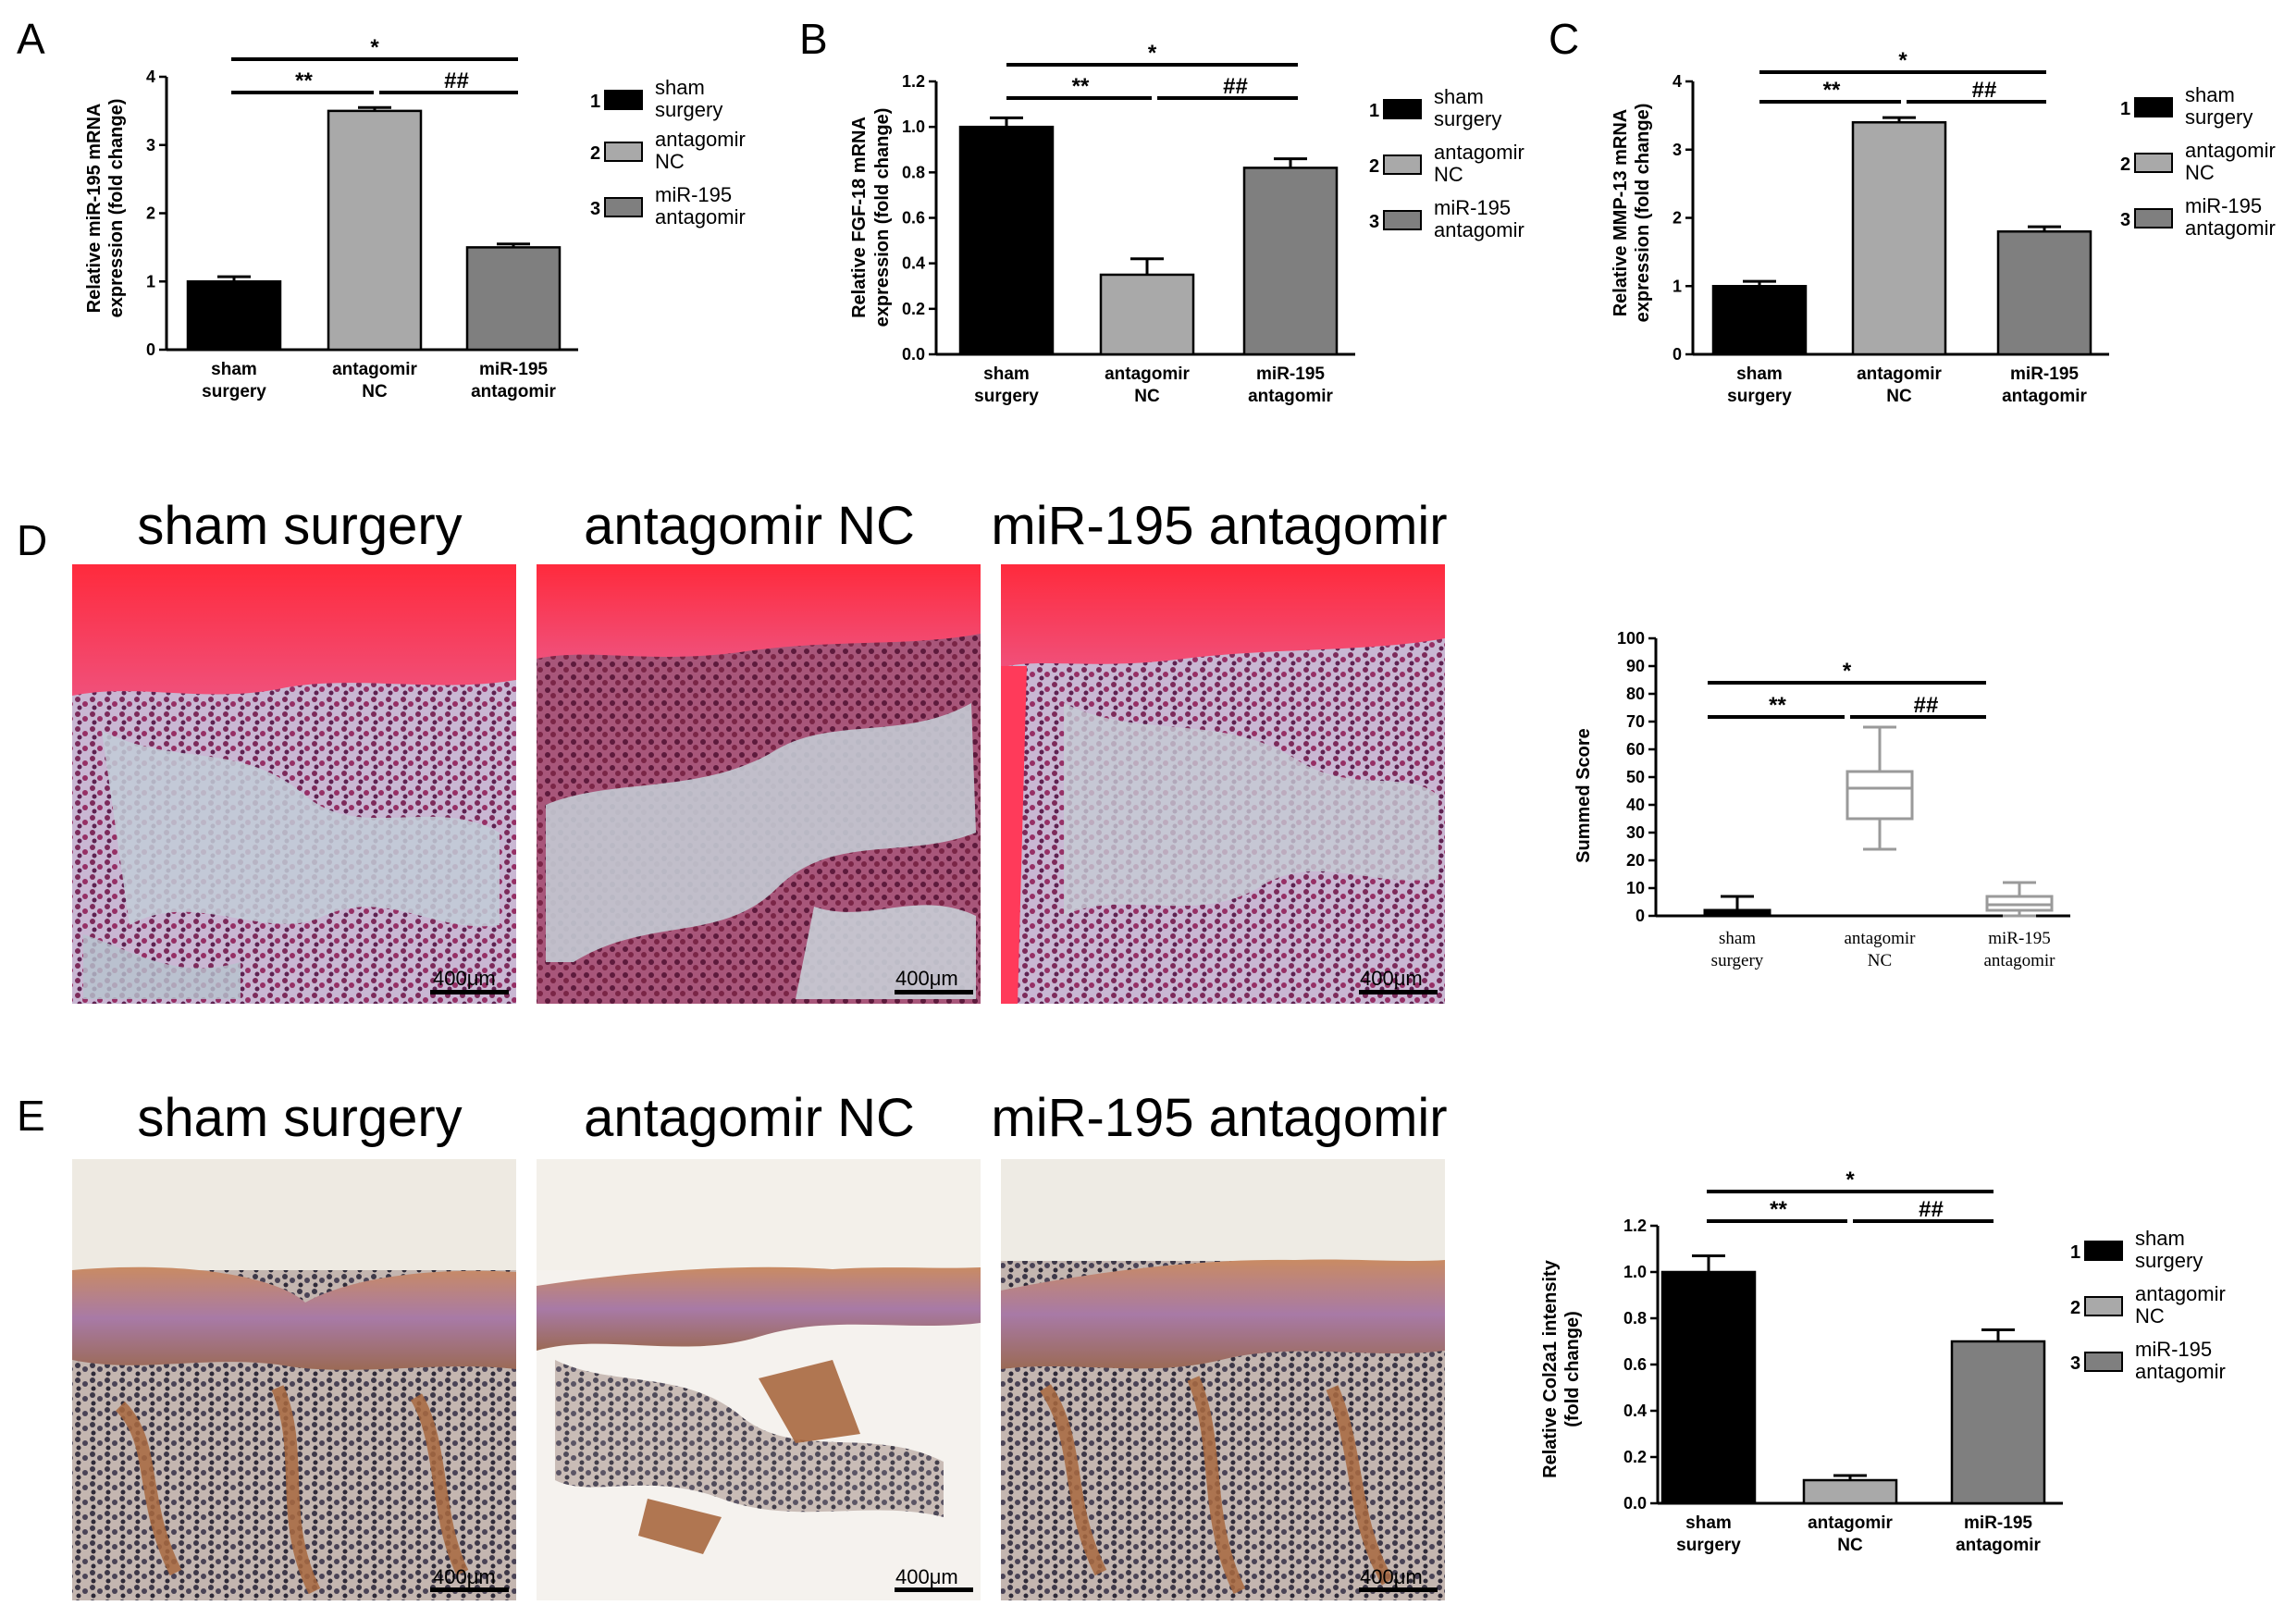 The width and height of the screenshot is (2296, 1618). What do you see at coordinates (116, 208) in the screenshot?
I see `y-axis-label-A-1: expression (fold change)` at bounding box center [116, 208].